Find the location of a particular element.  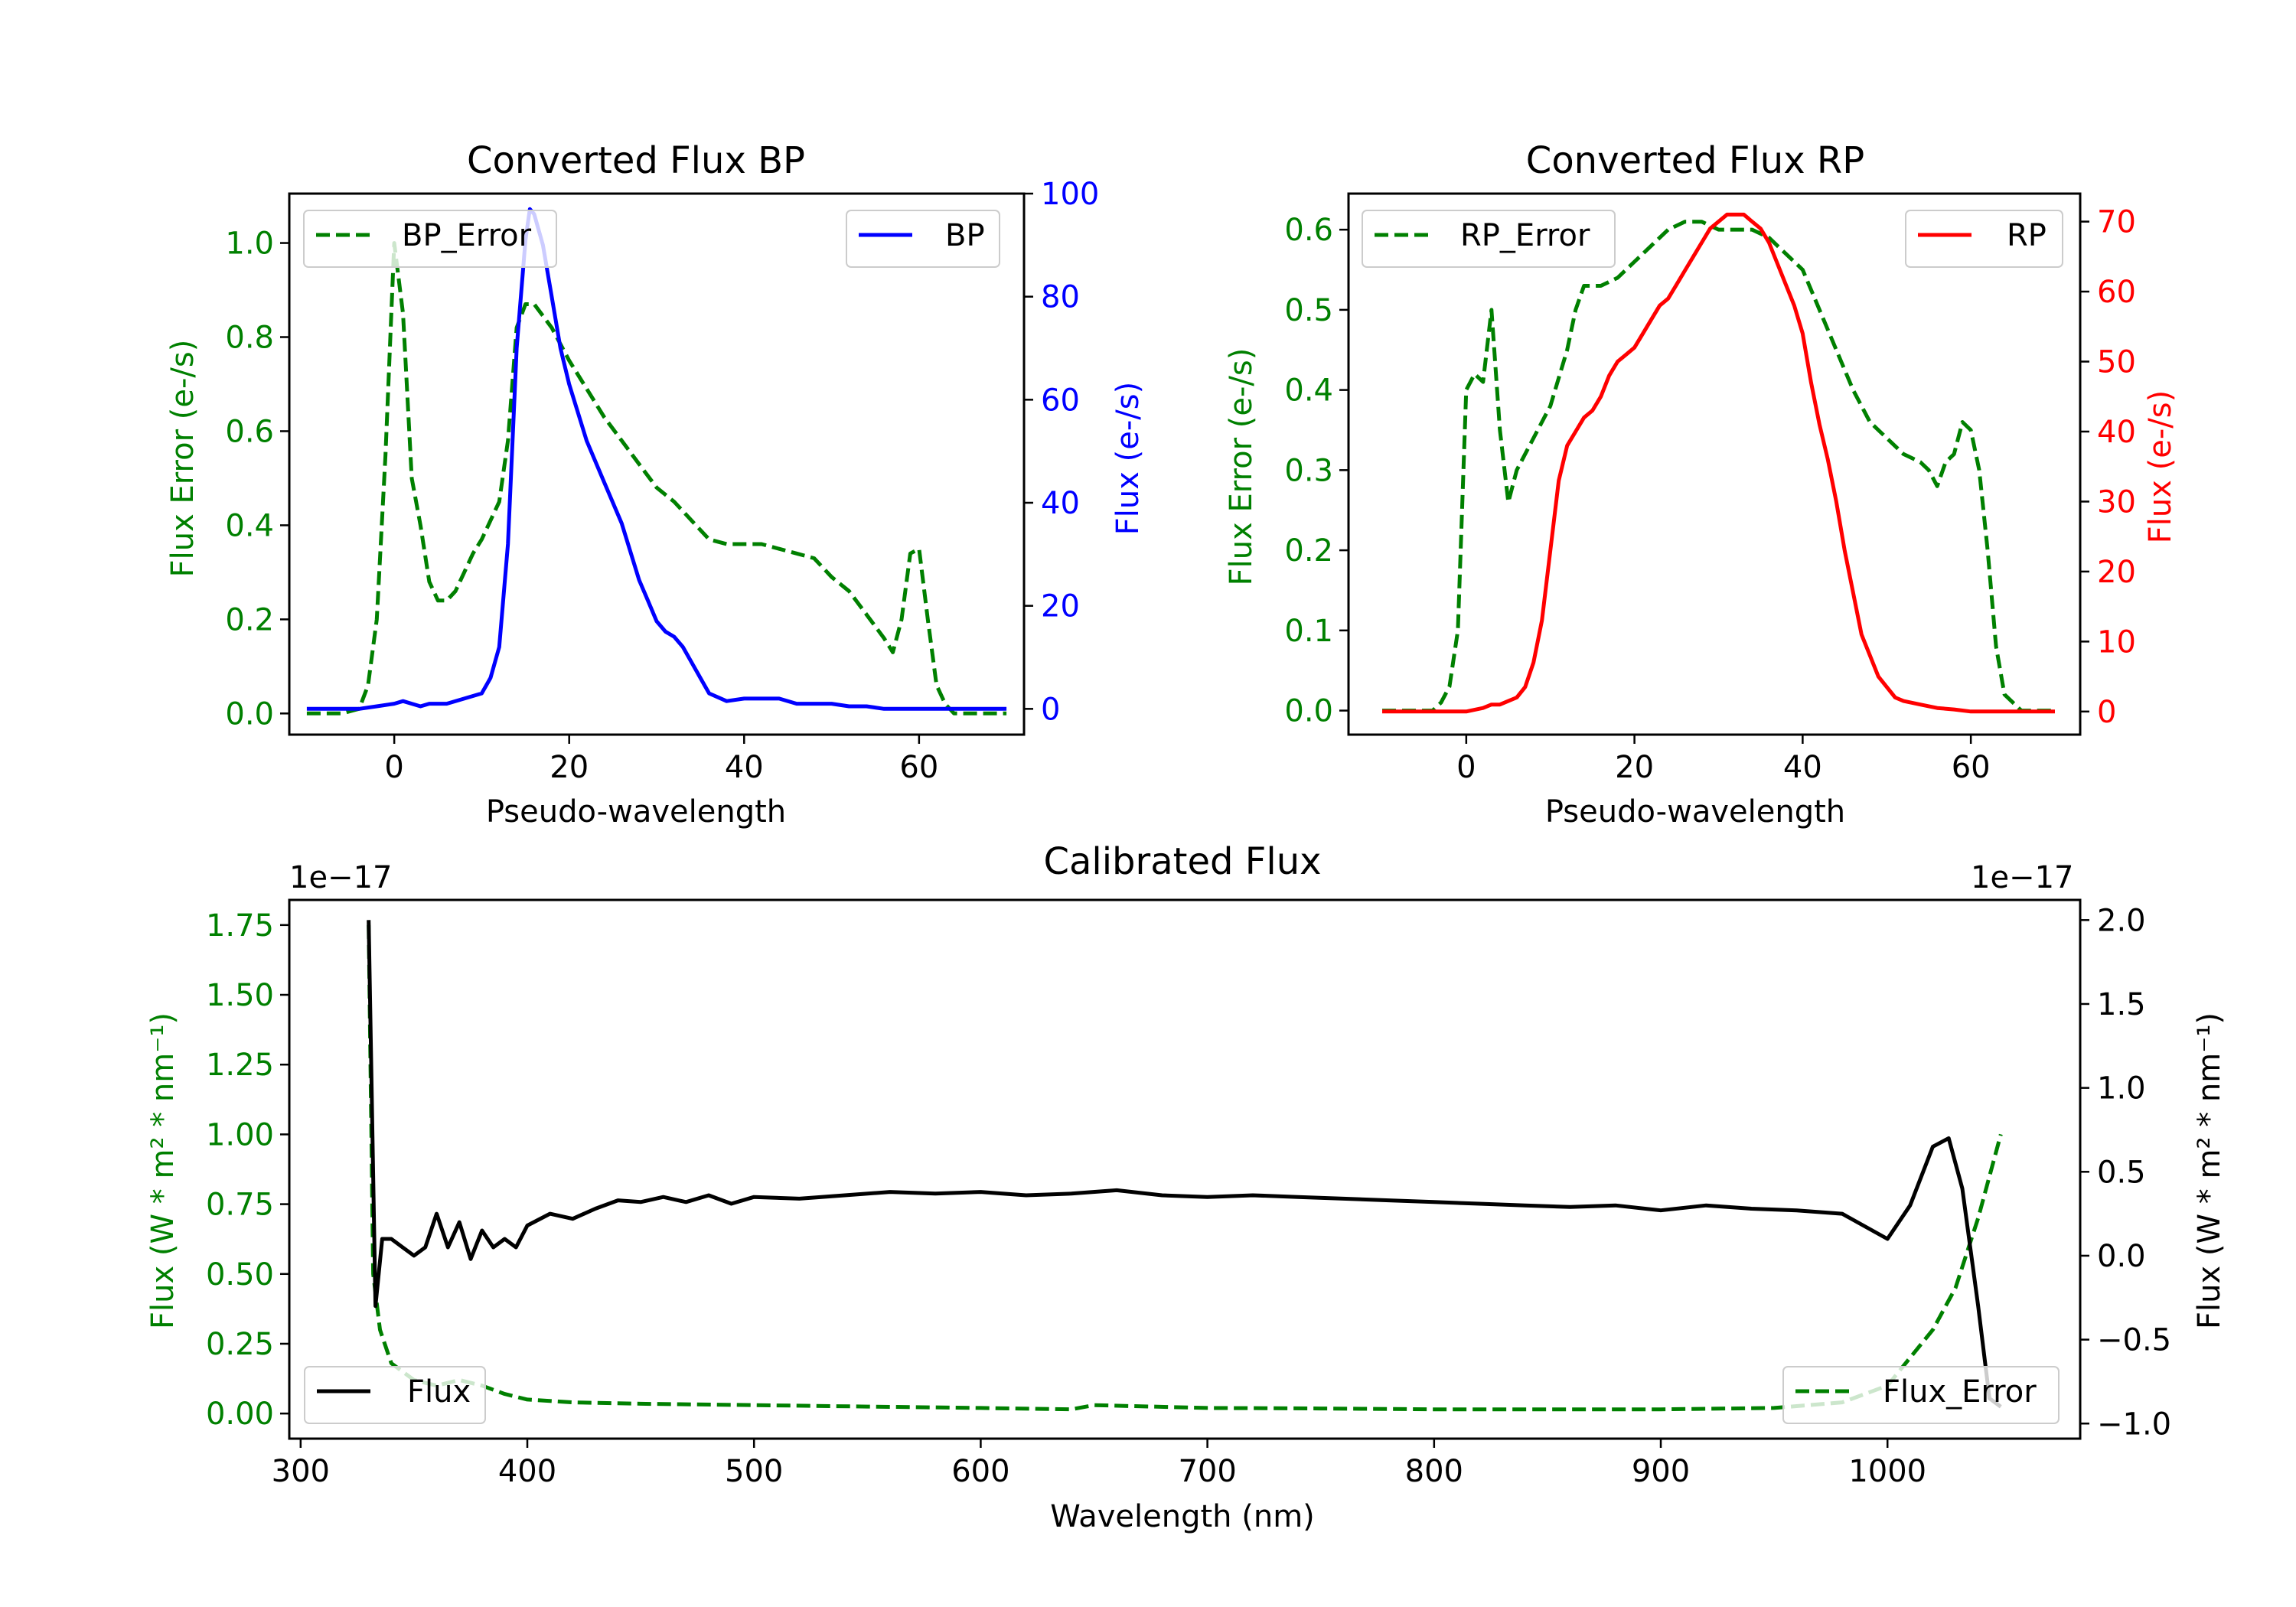

legend-right: Flux_Error is located at coordinates (1921, 1395).